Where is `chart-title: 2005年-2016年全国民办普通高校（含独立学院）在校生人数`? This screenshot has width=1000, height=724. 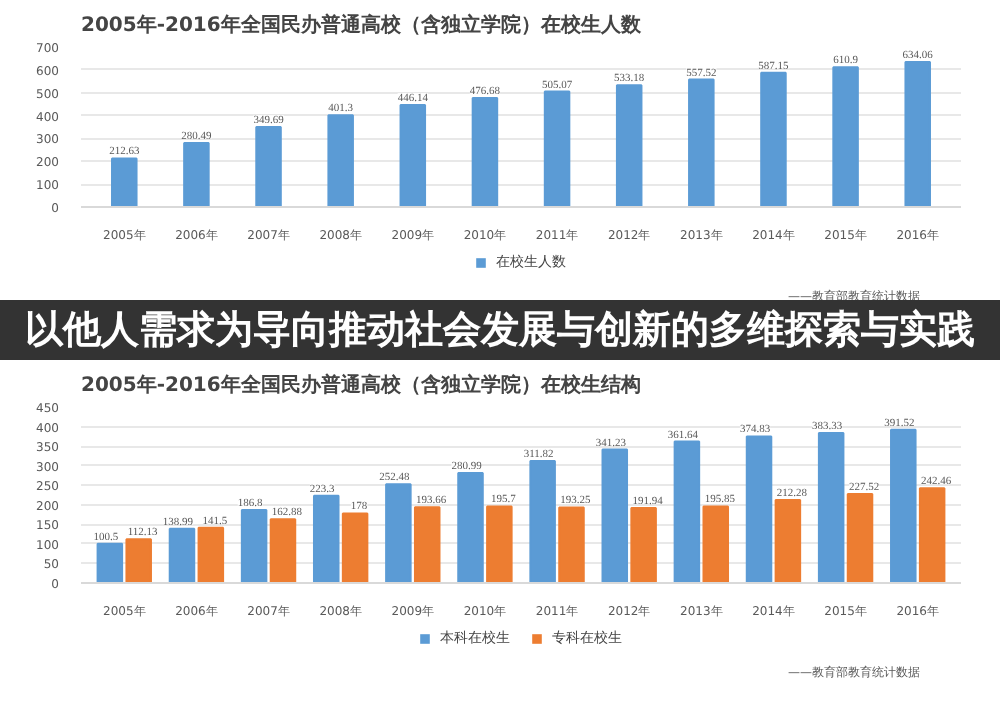 chart-title: 2005年-2016年全国民办普通高校（含独立学院）在校生人数 is located at coordinates (362, 25).